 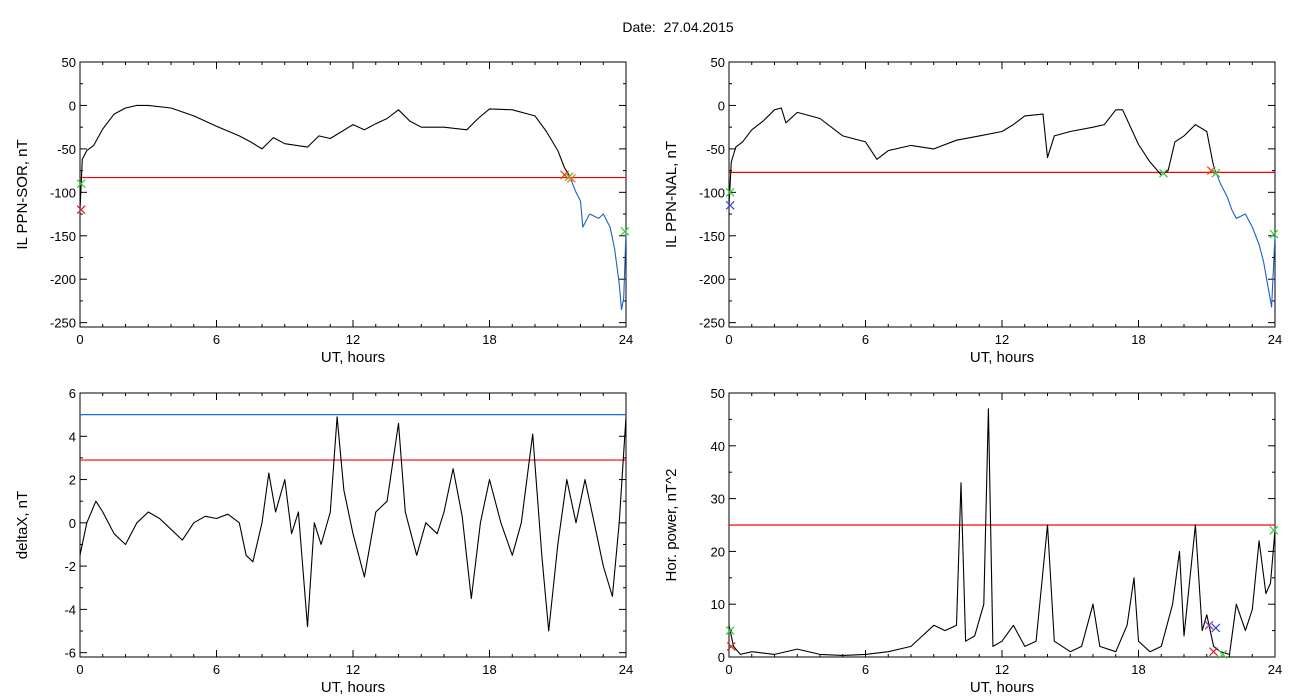 What do you see at coordinates (70, 566) in the screenshot?
I see `y-tick-label: -2` at bounding box center [70, 566].